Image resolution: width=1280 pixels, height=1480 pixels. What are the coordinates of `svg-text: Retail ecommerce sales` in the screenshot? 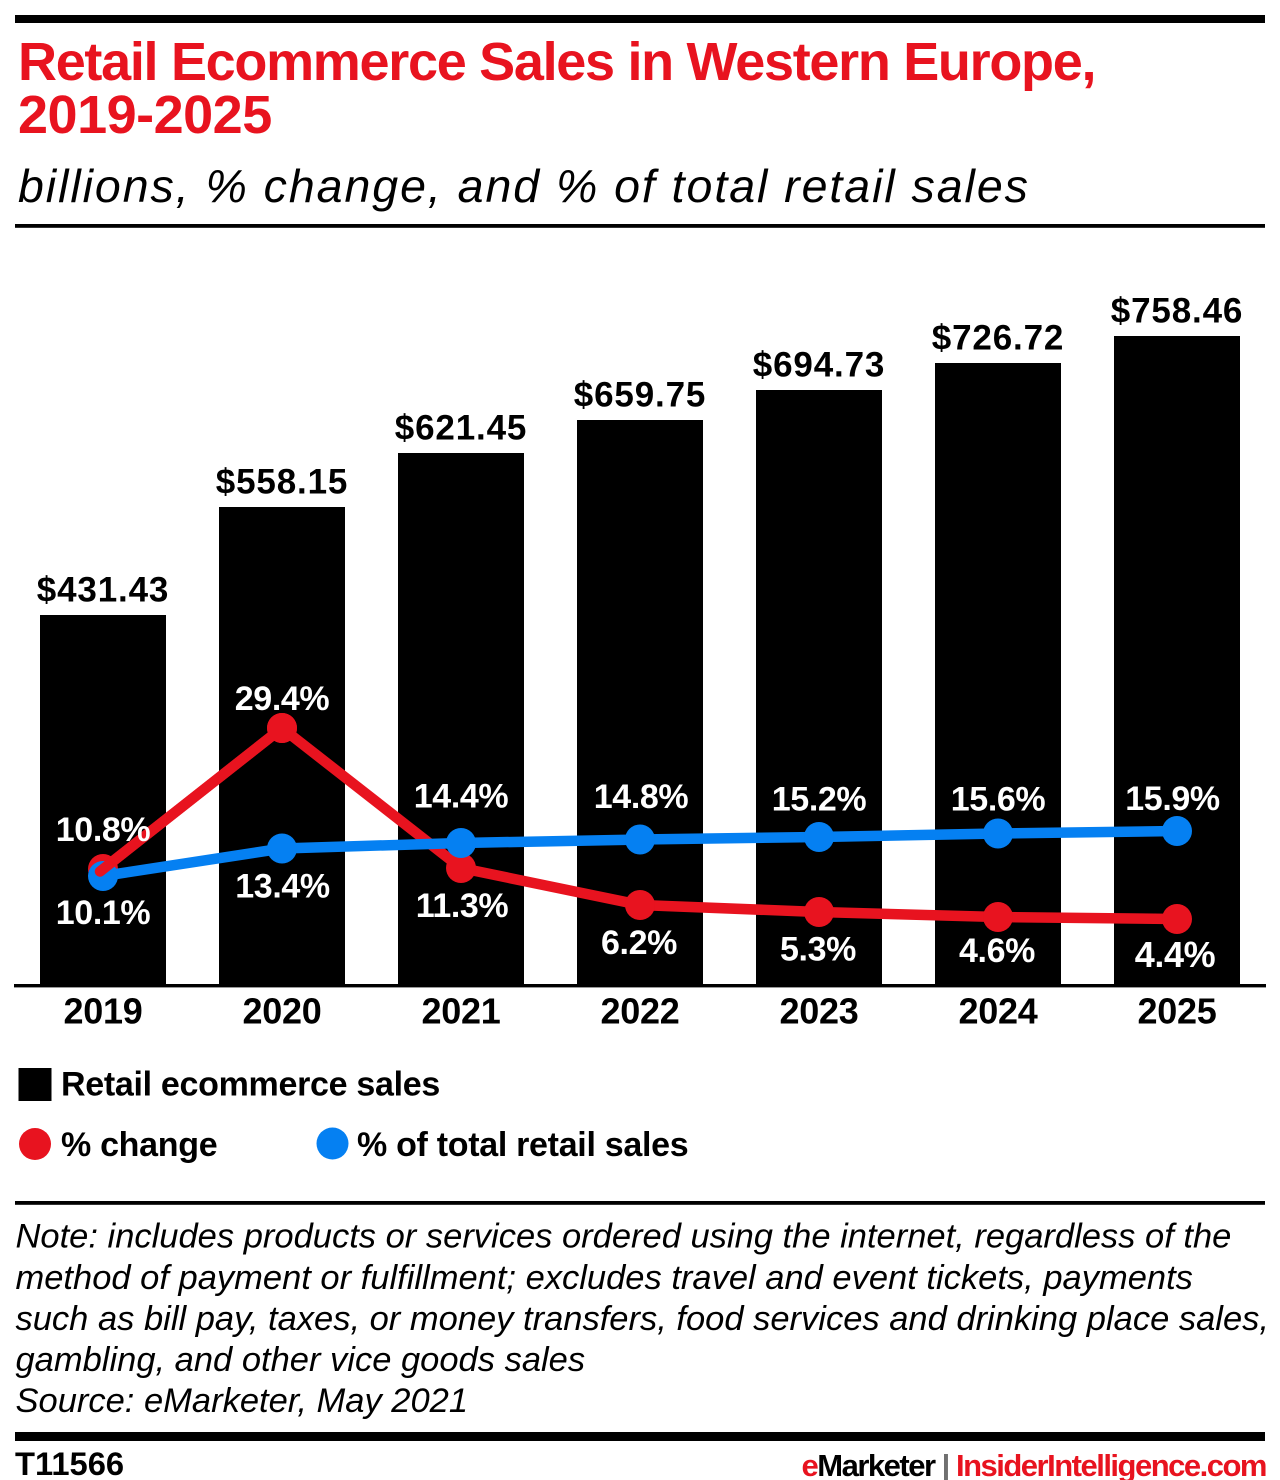 It's located at (250, 1085).